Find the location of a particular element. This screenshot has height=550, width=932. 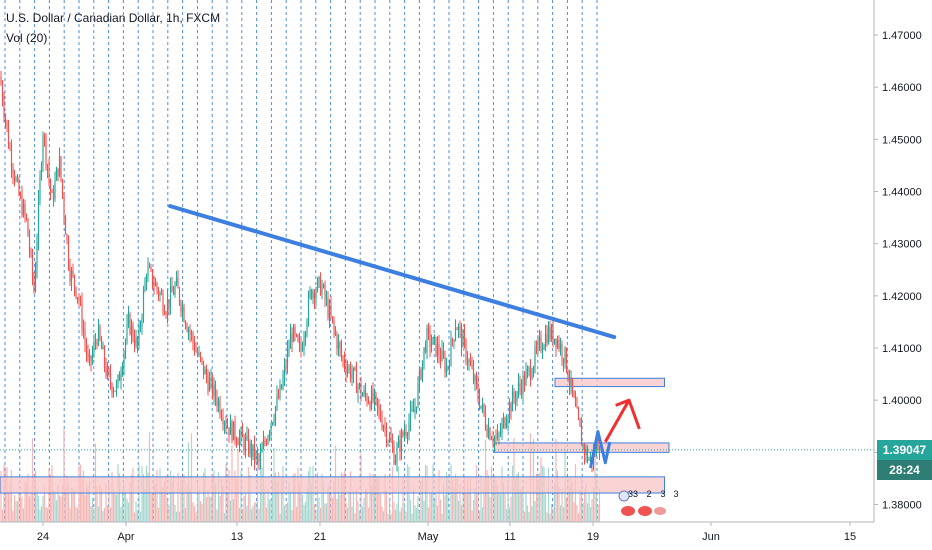

symbol-title: U.S. Dollar / Canadian Dollar, 1h, FXCM is located at coordinates (113, 18).